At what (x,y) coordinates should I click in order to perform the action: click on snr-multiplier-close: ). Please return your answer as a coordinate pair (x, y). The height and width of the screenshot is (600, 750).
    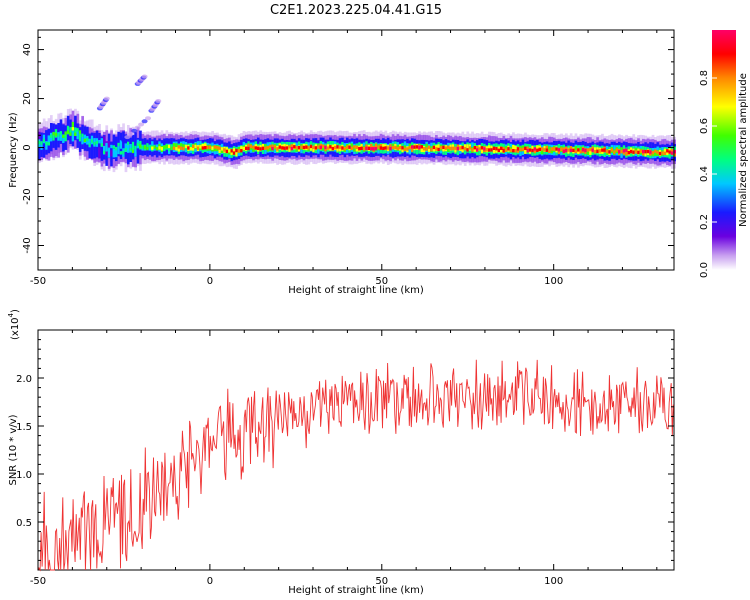
    Looking at the image, I should click on (15, 311).